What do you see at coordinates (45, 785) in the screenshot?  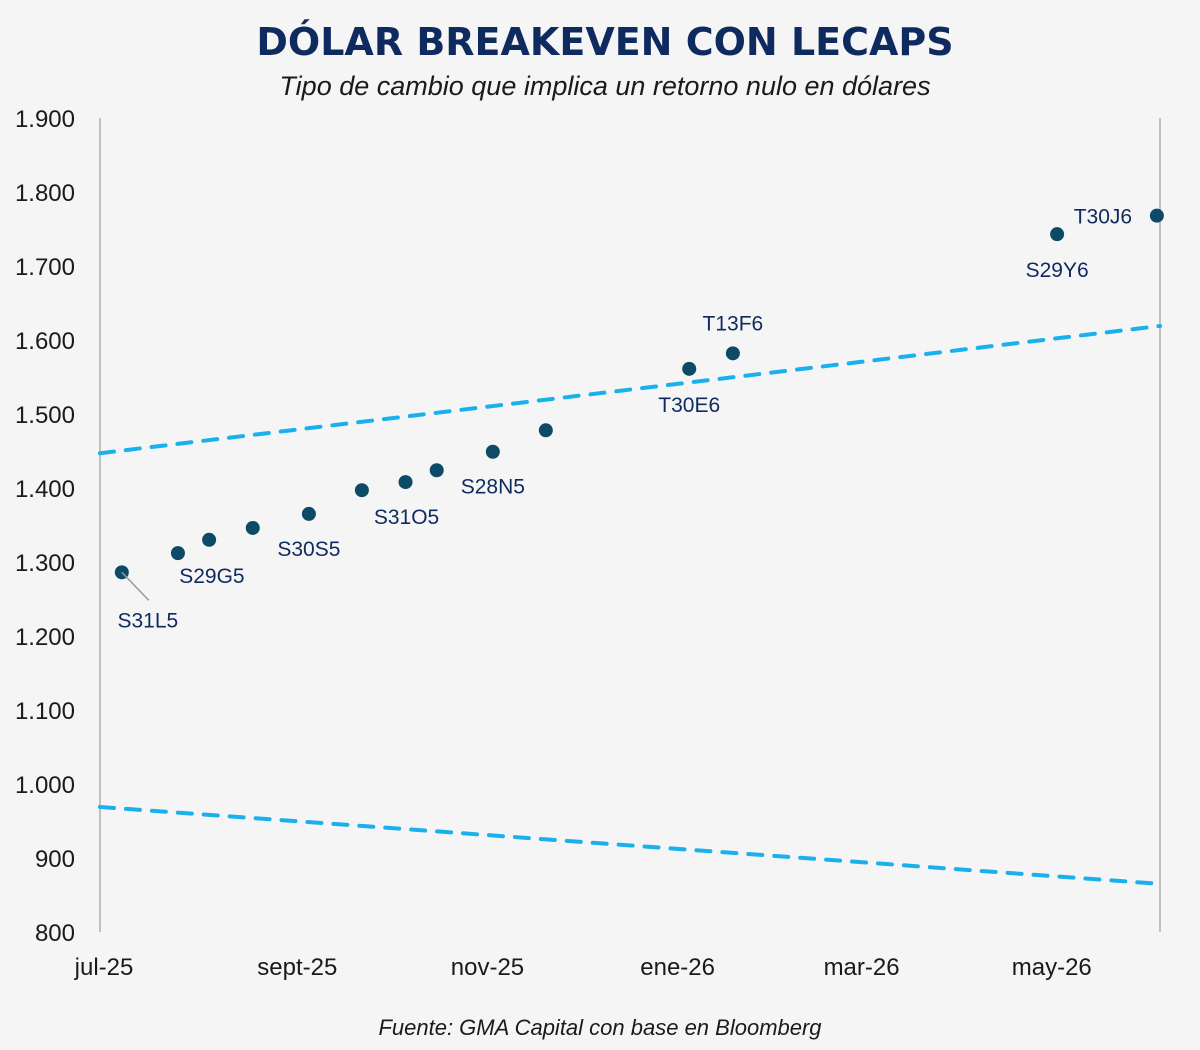 I see `y-tick-label: 1.000` at bounding box center [45, 785].